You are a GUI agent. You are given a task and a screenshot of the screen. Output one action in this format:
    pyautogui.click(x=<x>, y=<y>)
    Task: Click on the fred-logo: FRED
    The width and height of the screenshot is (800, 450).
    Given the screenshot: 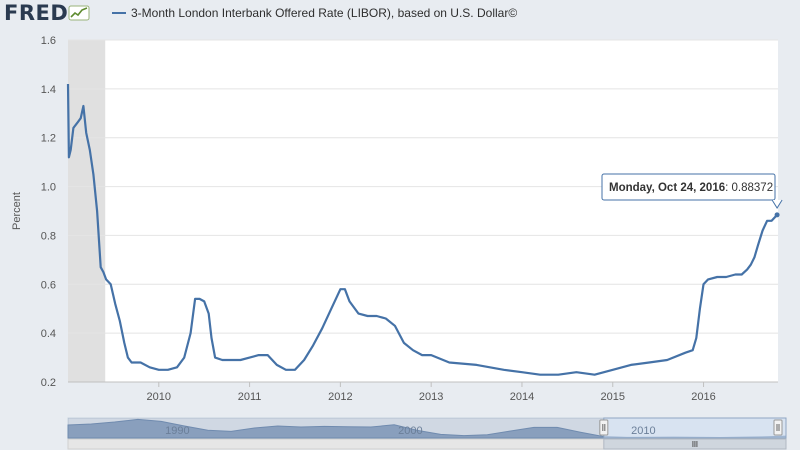 What is the action you would take?
    pyautogui.click(x=47, y=13)
    